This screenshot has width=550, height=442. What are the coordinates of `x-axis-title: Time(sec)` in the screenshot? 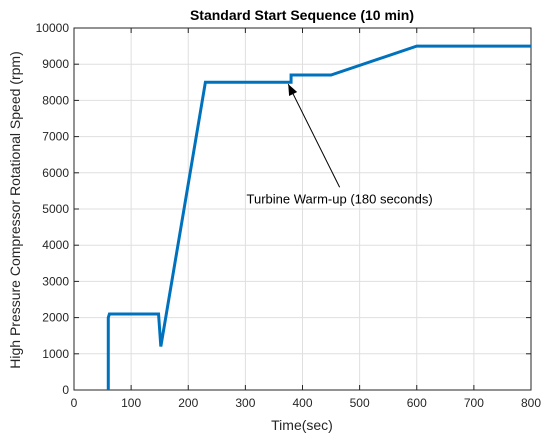 It's located at (302, 425).